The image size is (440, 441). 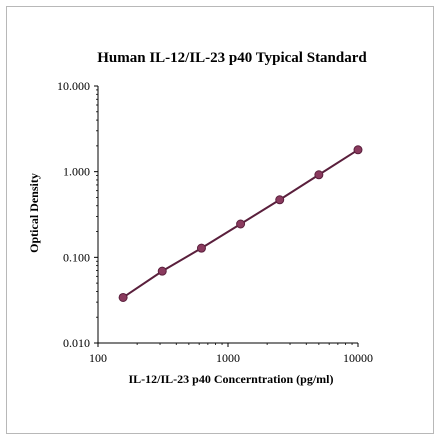 I want to click on y-axis-label: Optical Density, so click(x=34, y=213).